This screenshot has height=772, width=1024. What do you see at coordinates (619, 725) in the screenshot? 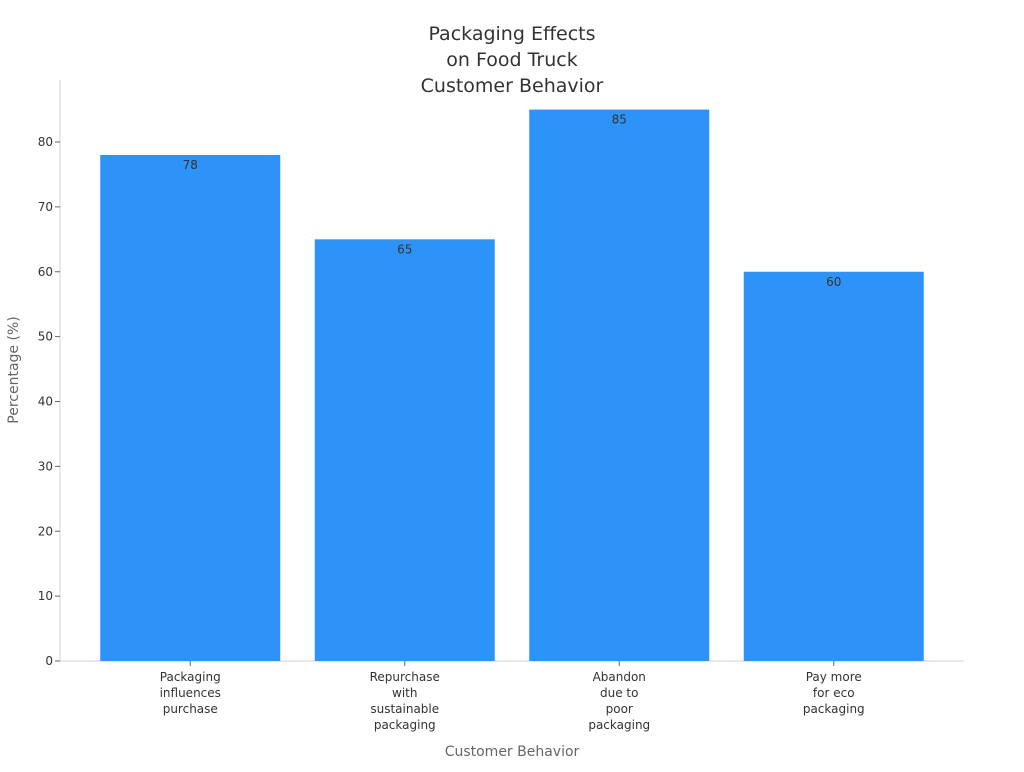
I see `x-tick-label-3-line-4: packaging` at bounding box center [619, 725].